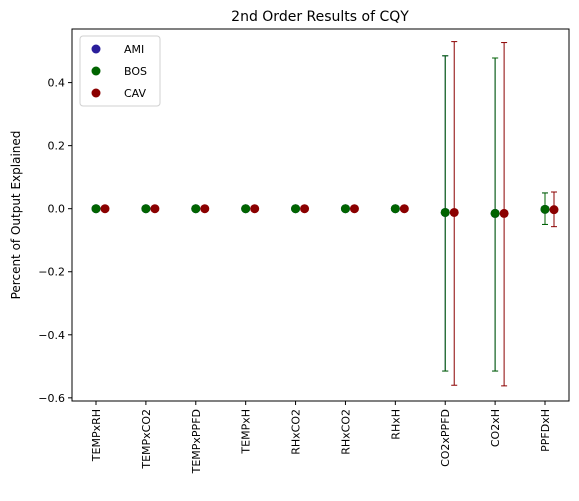 The image size is (579, 501). What do you see at coordinates (320, 17) in the screenshot?
I see `chart-title: 2nd Order Results of CQY` at bounding box center [320, 17].